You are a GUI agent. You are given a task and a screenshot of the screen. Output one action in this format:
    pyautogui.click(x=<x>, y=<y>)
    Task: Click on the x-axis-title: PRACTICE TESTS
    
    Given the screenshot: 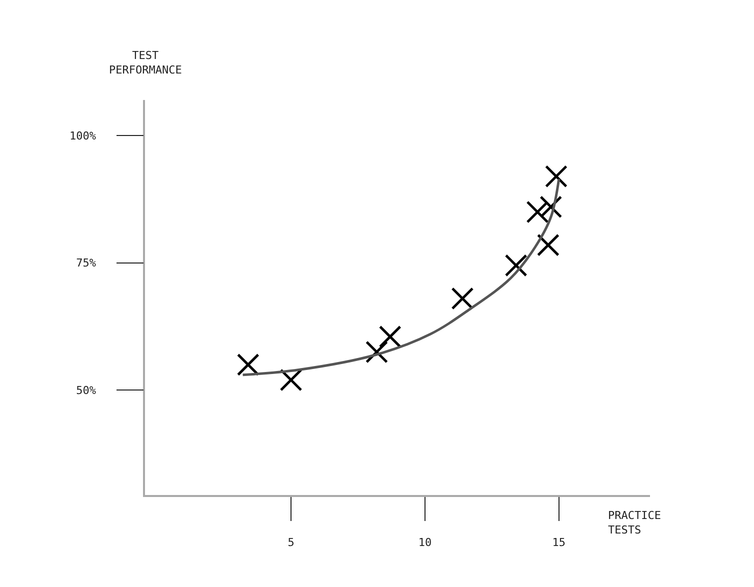 What is the action you would take?
    pyautogui.click(x=634, y=522)
    